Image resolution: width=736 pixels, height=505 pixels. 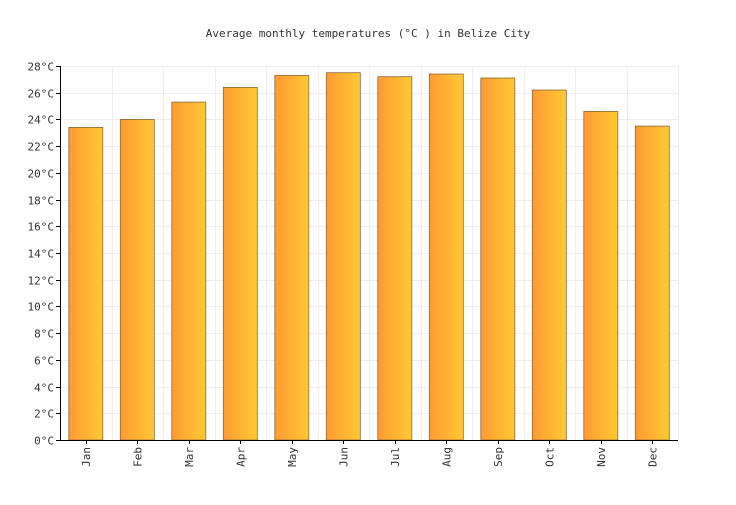 I want to click on bar-jul, so click(x=395, y=258).